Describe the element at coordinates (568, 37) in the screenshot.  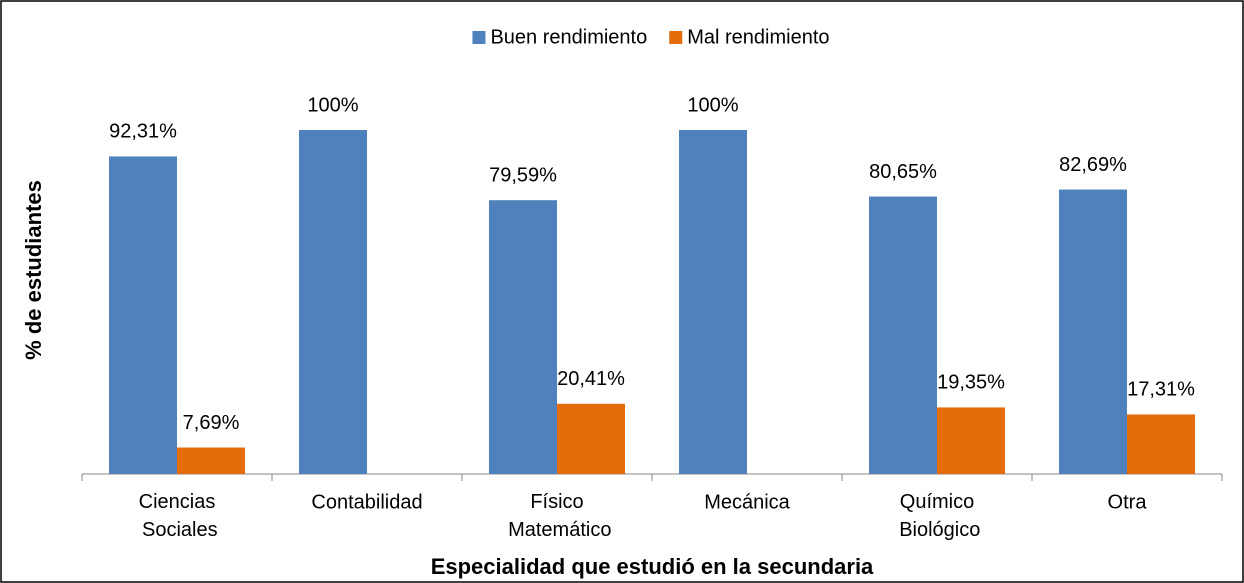
I see `legend-label: Buen rendimiento` at that location.